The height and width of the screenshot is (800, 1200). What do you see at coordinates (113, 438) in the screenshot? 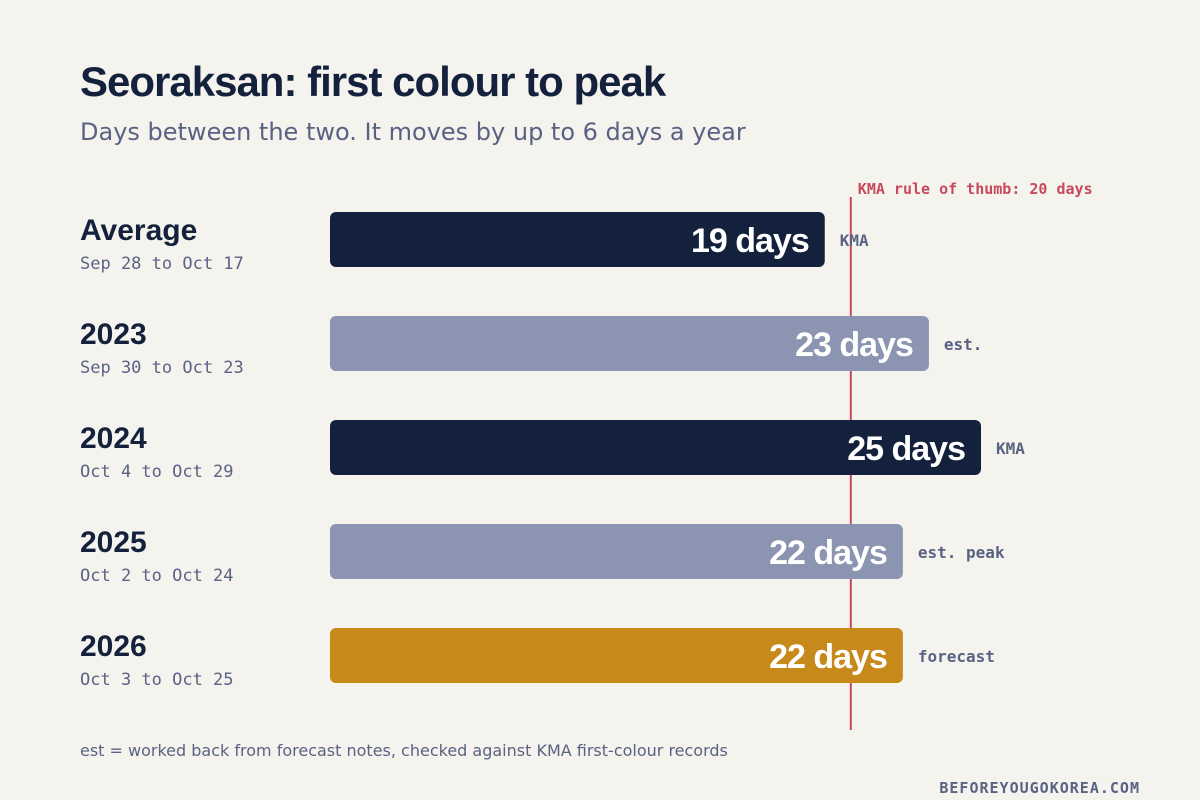
I see `category-label: 2024` at bounding box center [113, 438].